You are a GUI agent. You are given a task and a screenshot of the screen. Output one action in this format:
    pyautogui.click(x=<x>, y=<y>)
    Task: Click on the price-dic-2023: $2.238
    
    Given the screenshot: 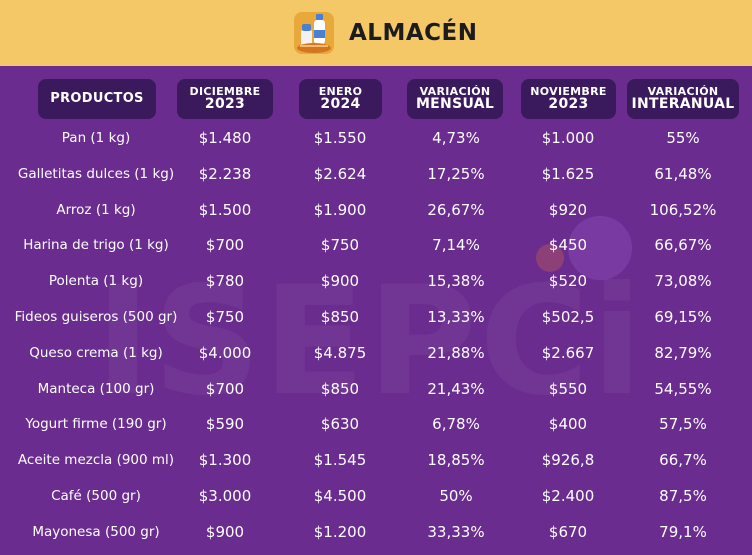 What is the action you would take?
    pyautogui.click(x=225, y=173)
    